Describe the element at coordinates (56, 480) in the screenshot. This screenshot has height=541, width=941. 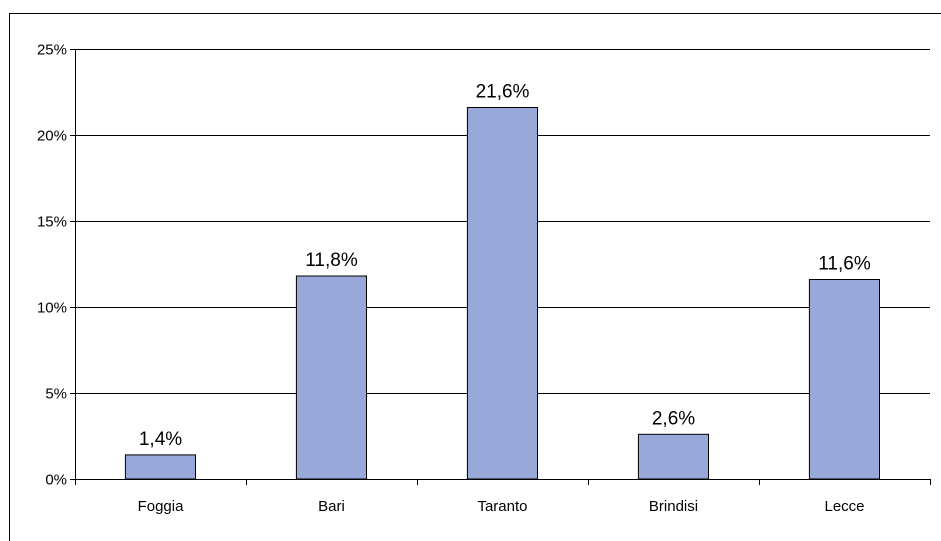
I see `y-tick-label: 0%` at that location.